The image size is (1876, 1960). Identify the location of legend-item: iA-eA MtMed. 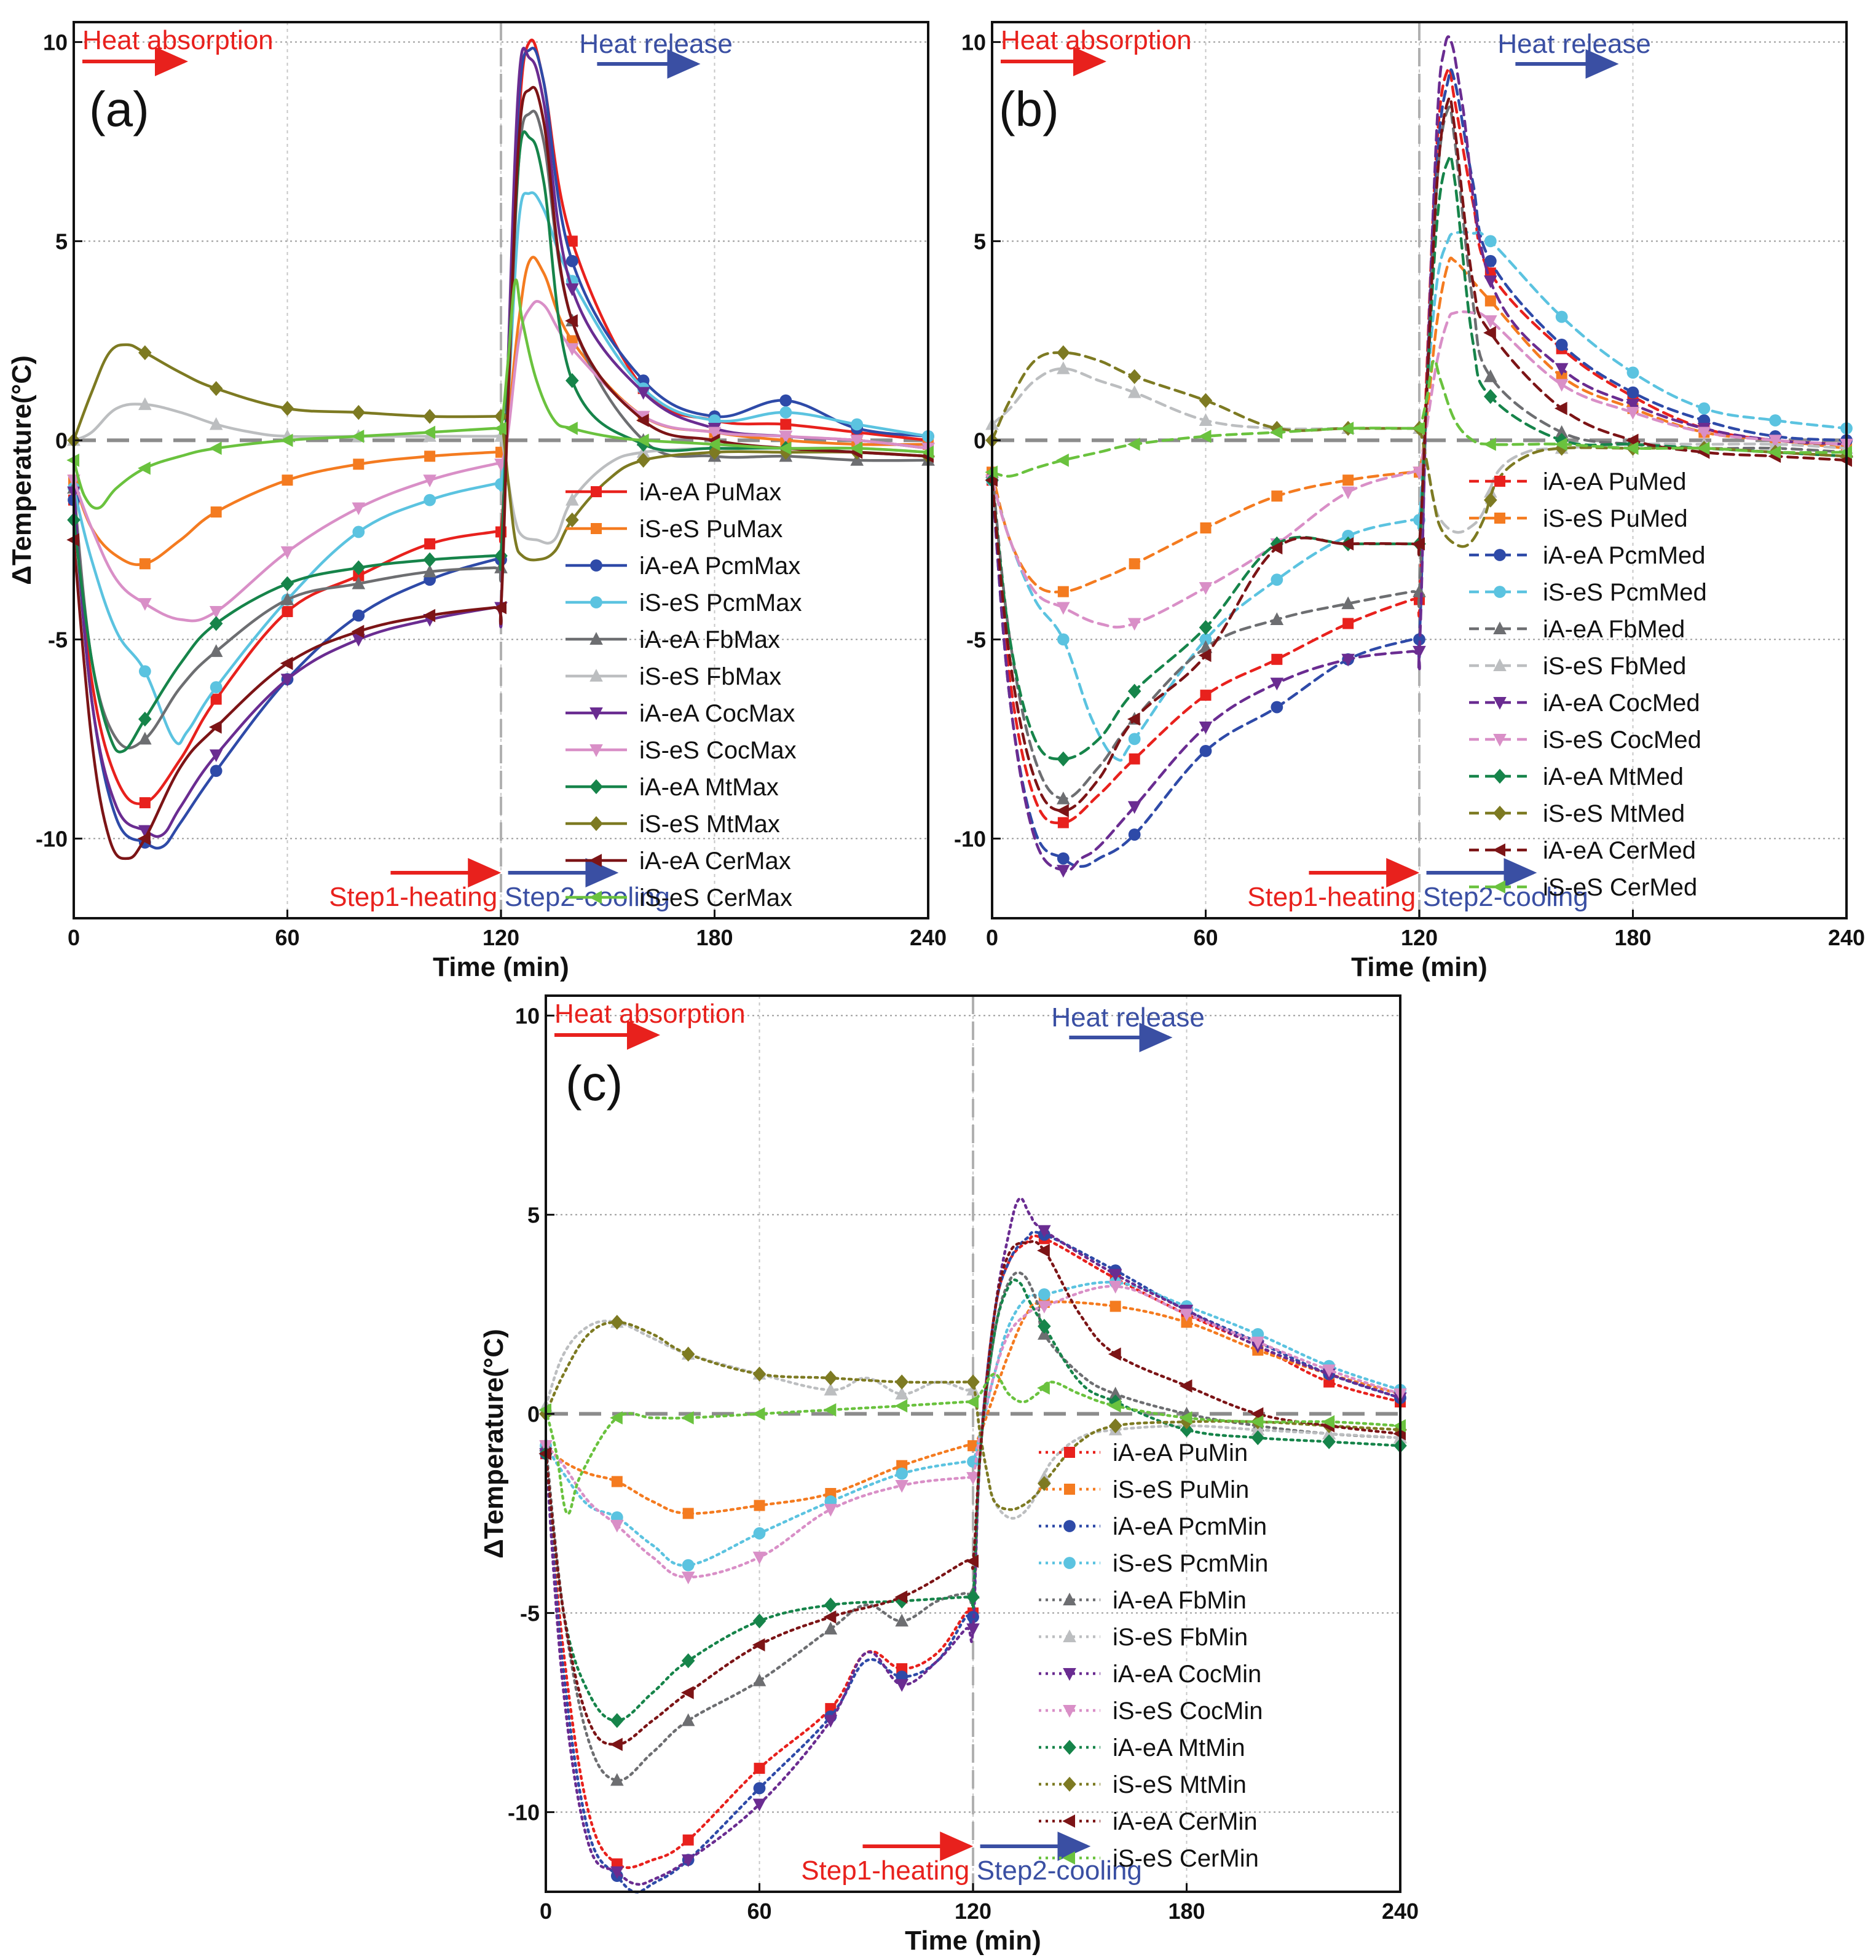
(1576, 776).